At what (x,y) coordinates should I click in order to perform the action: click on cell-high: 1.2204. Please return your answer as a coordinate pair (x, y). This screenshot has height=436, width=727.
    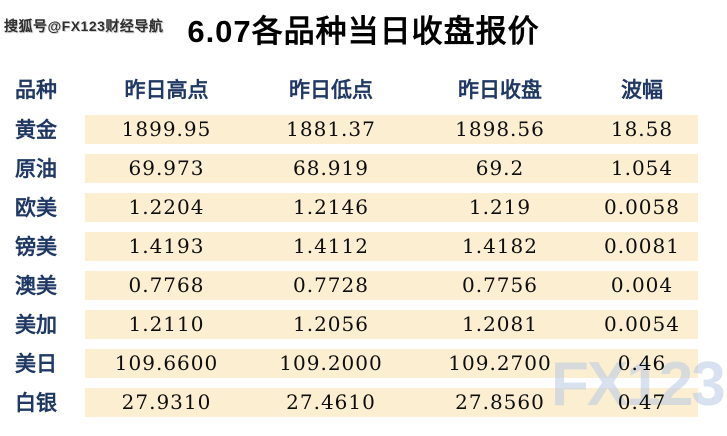
    Looking at the image, I should click on (166, 207).